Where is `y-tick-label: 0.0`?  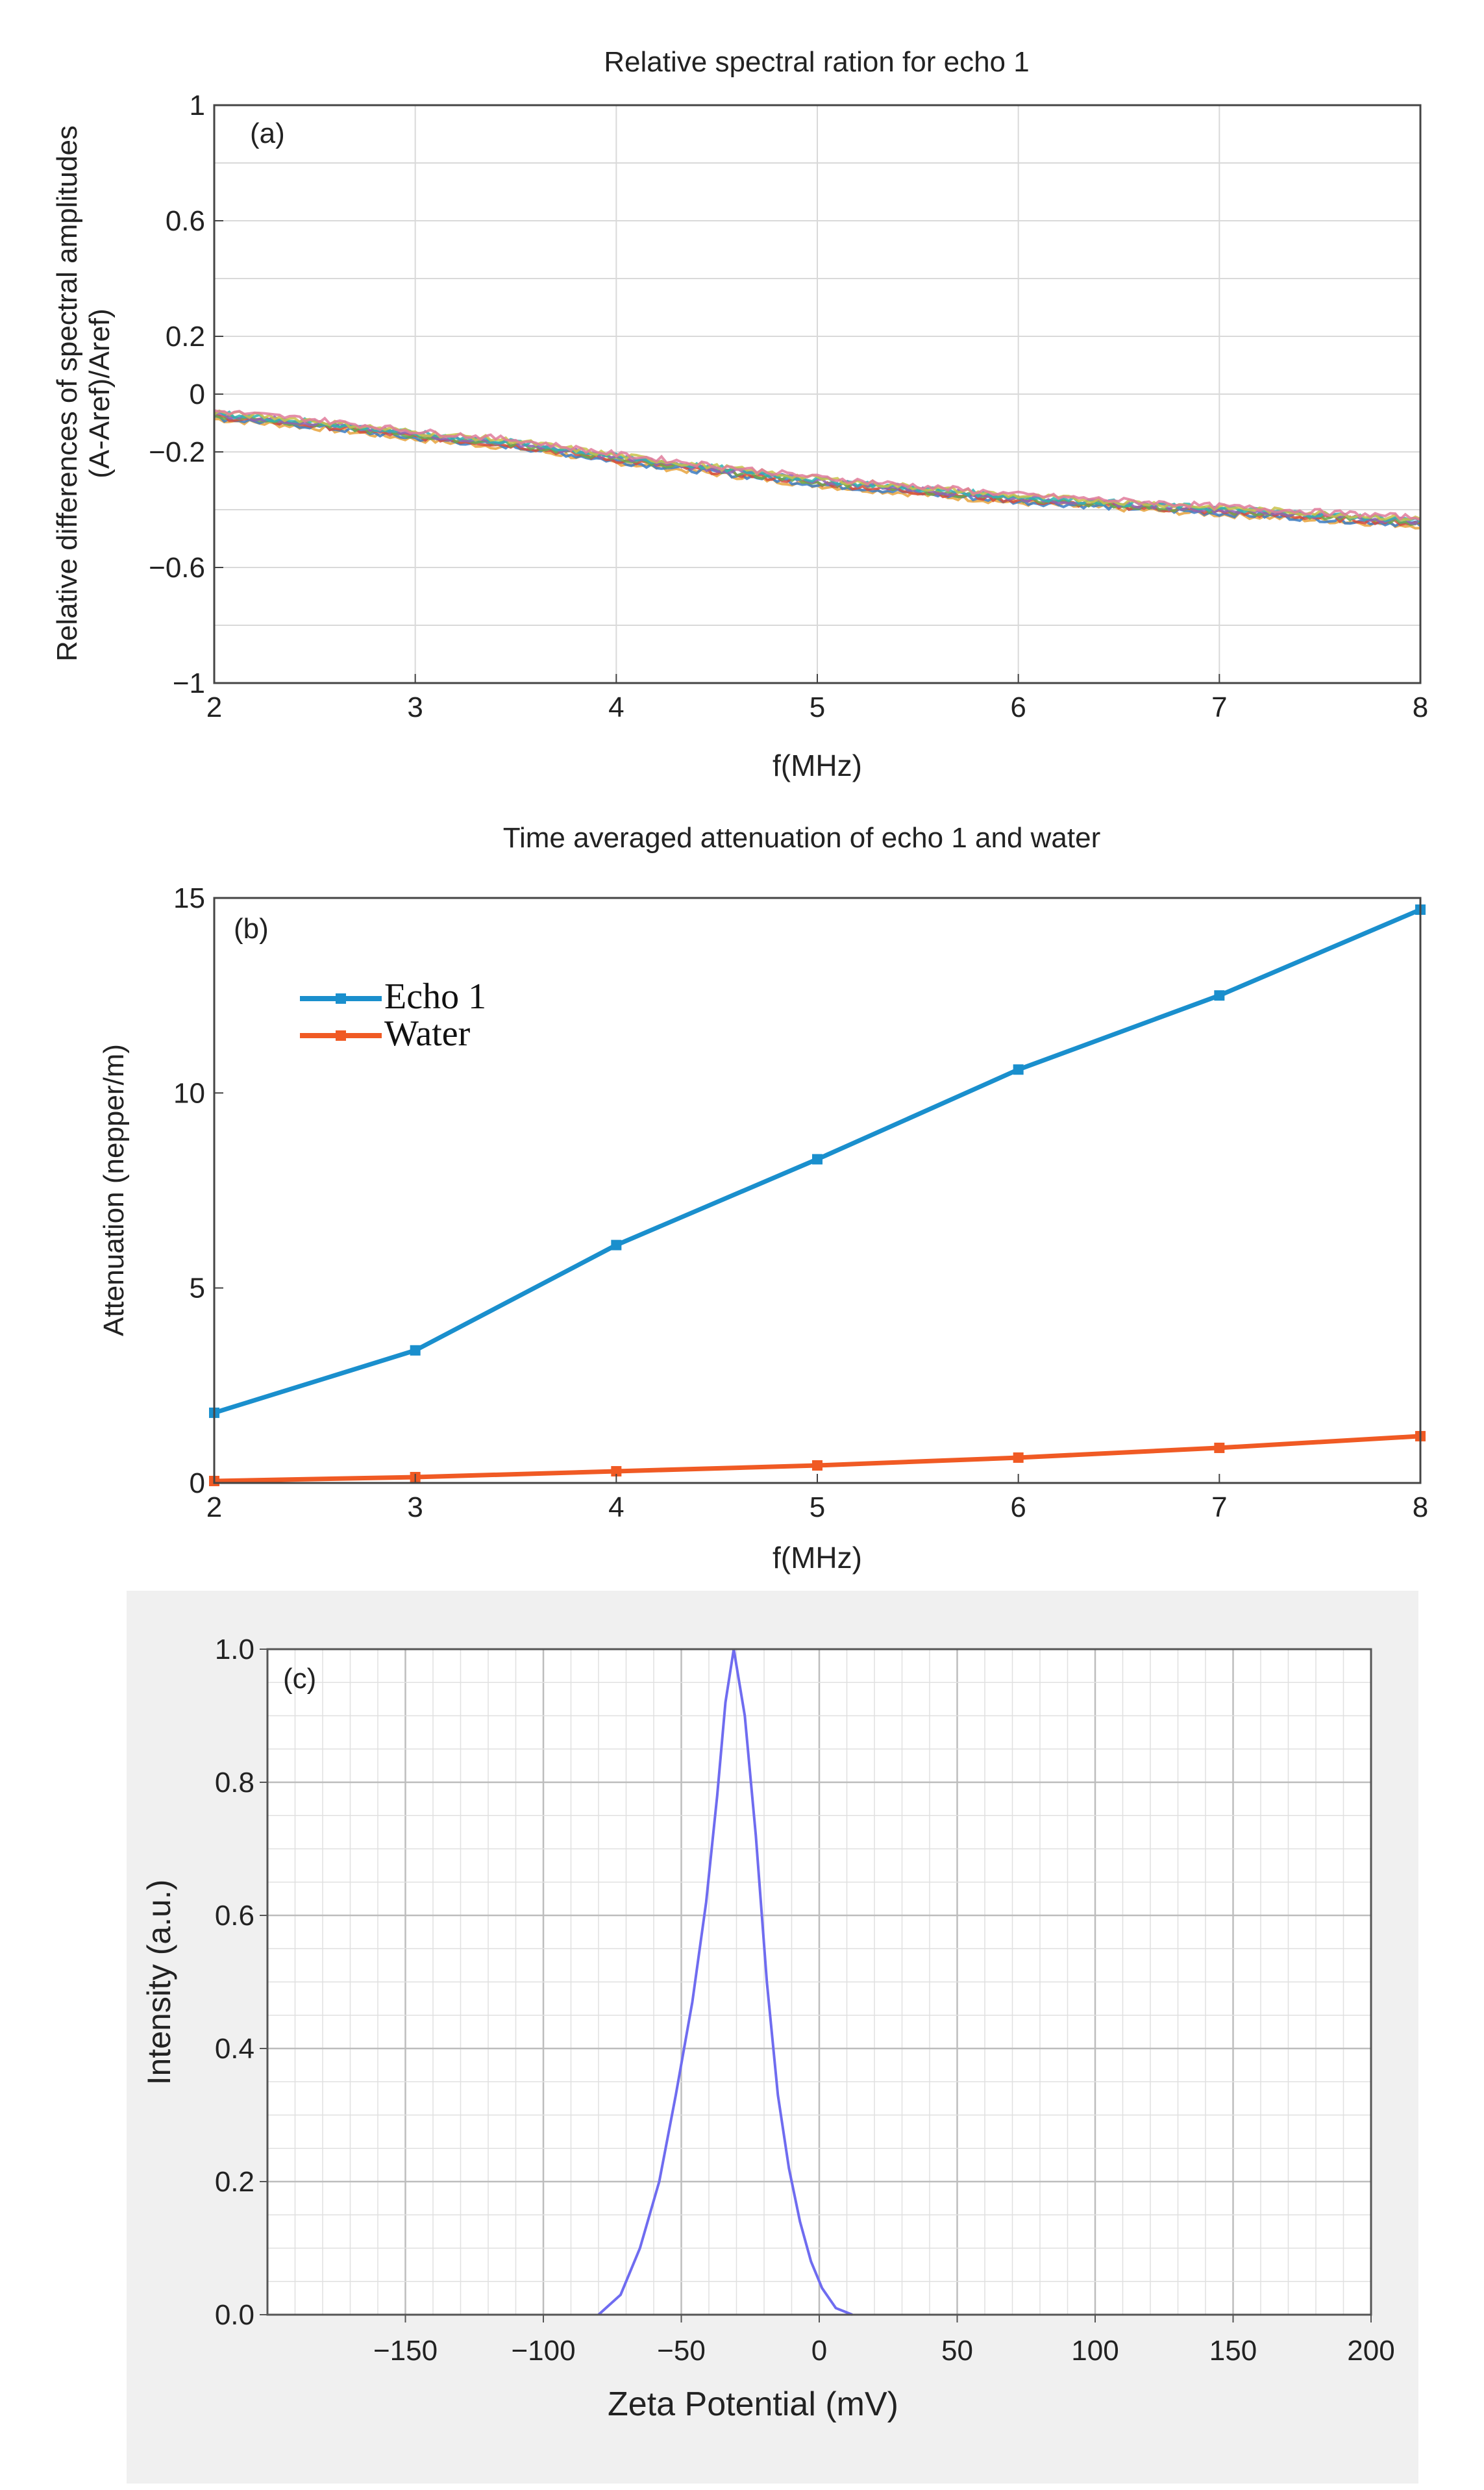
y-tick-label: 0.0 is located at coordinates (234, 2315).